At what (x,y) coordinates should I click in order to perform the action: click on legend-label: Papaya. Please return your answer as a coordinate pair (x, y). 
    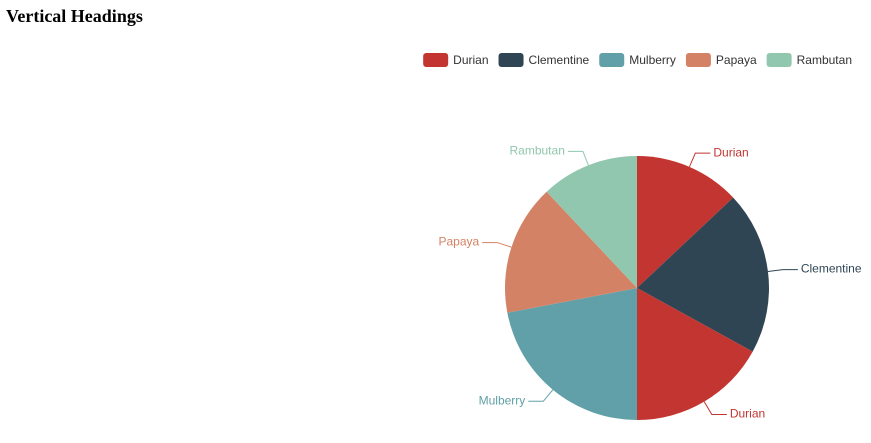
    Looking at the image, I should click on (736, 60).